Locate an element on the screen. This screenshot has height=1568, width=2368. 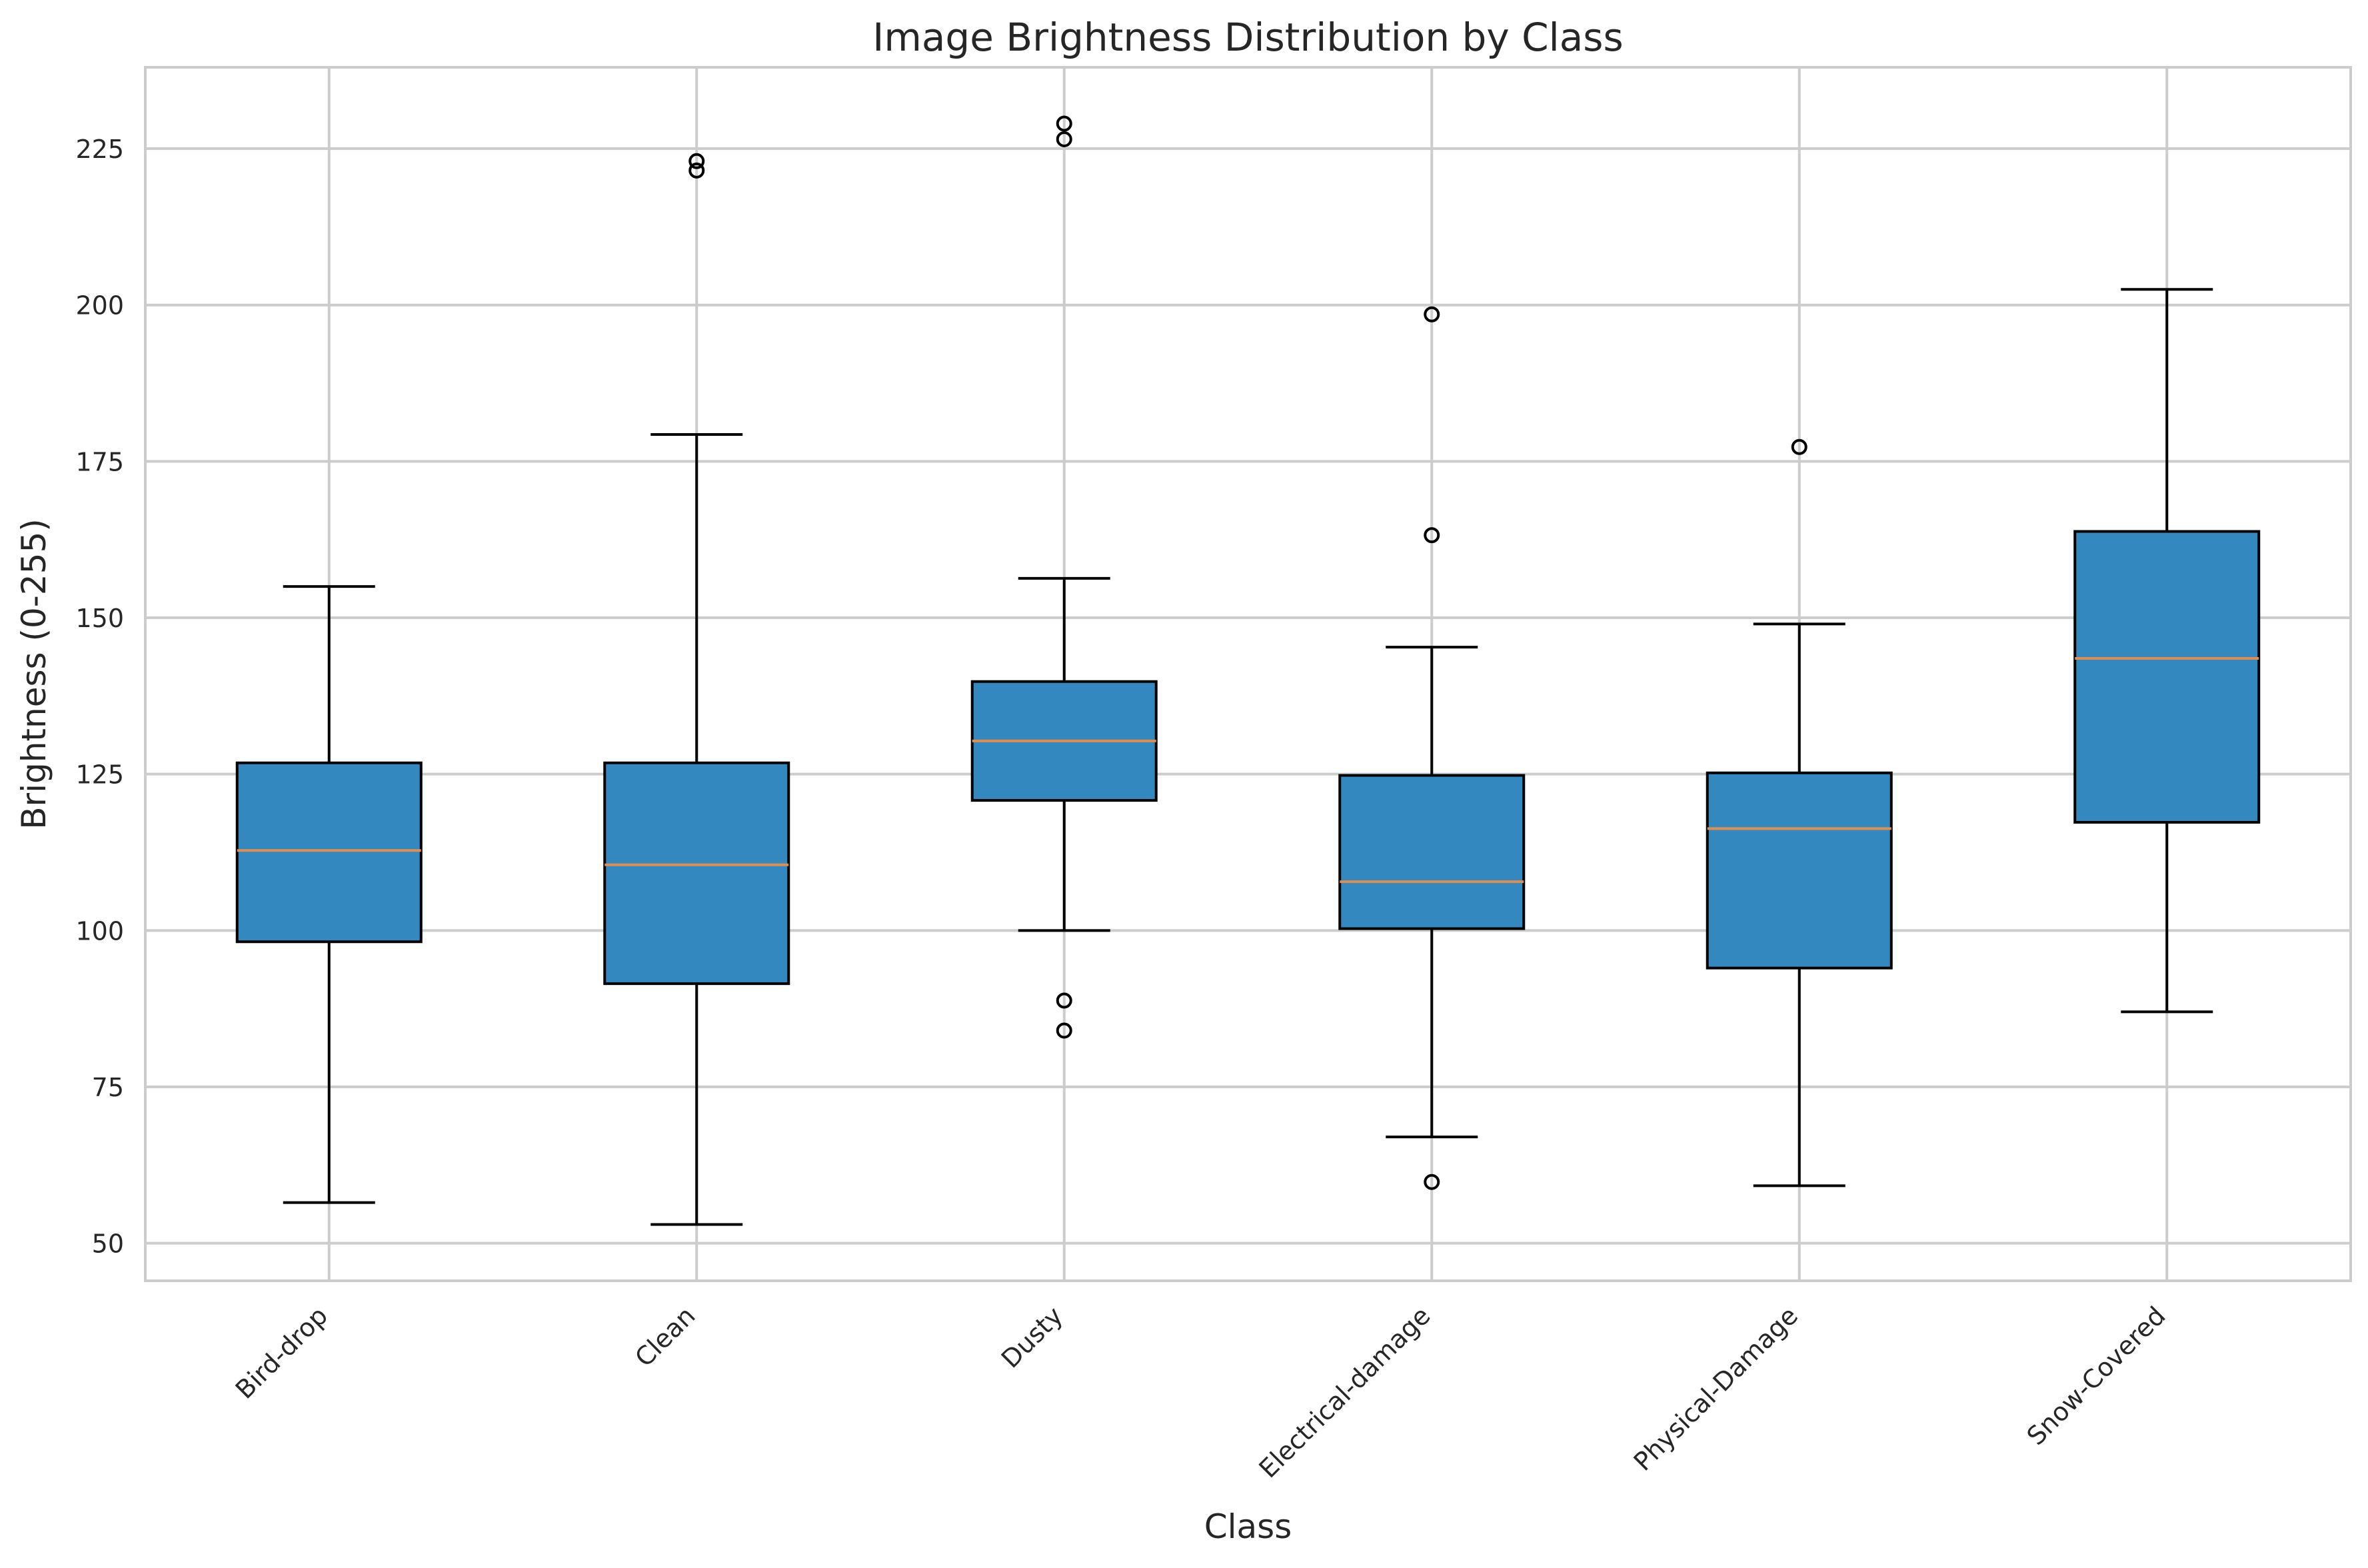
y-tick-label: 125 is located at coordinates (99, 775).